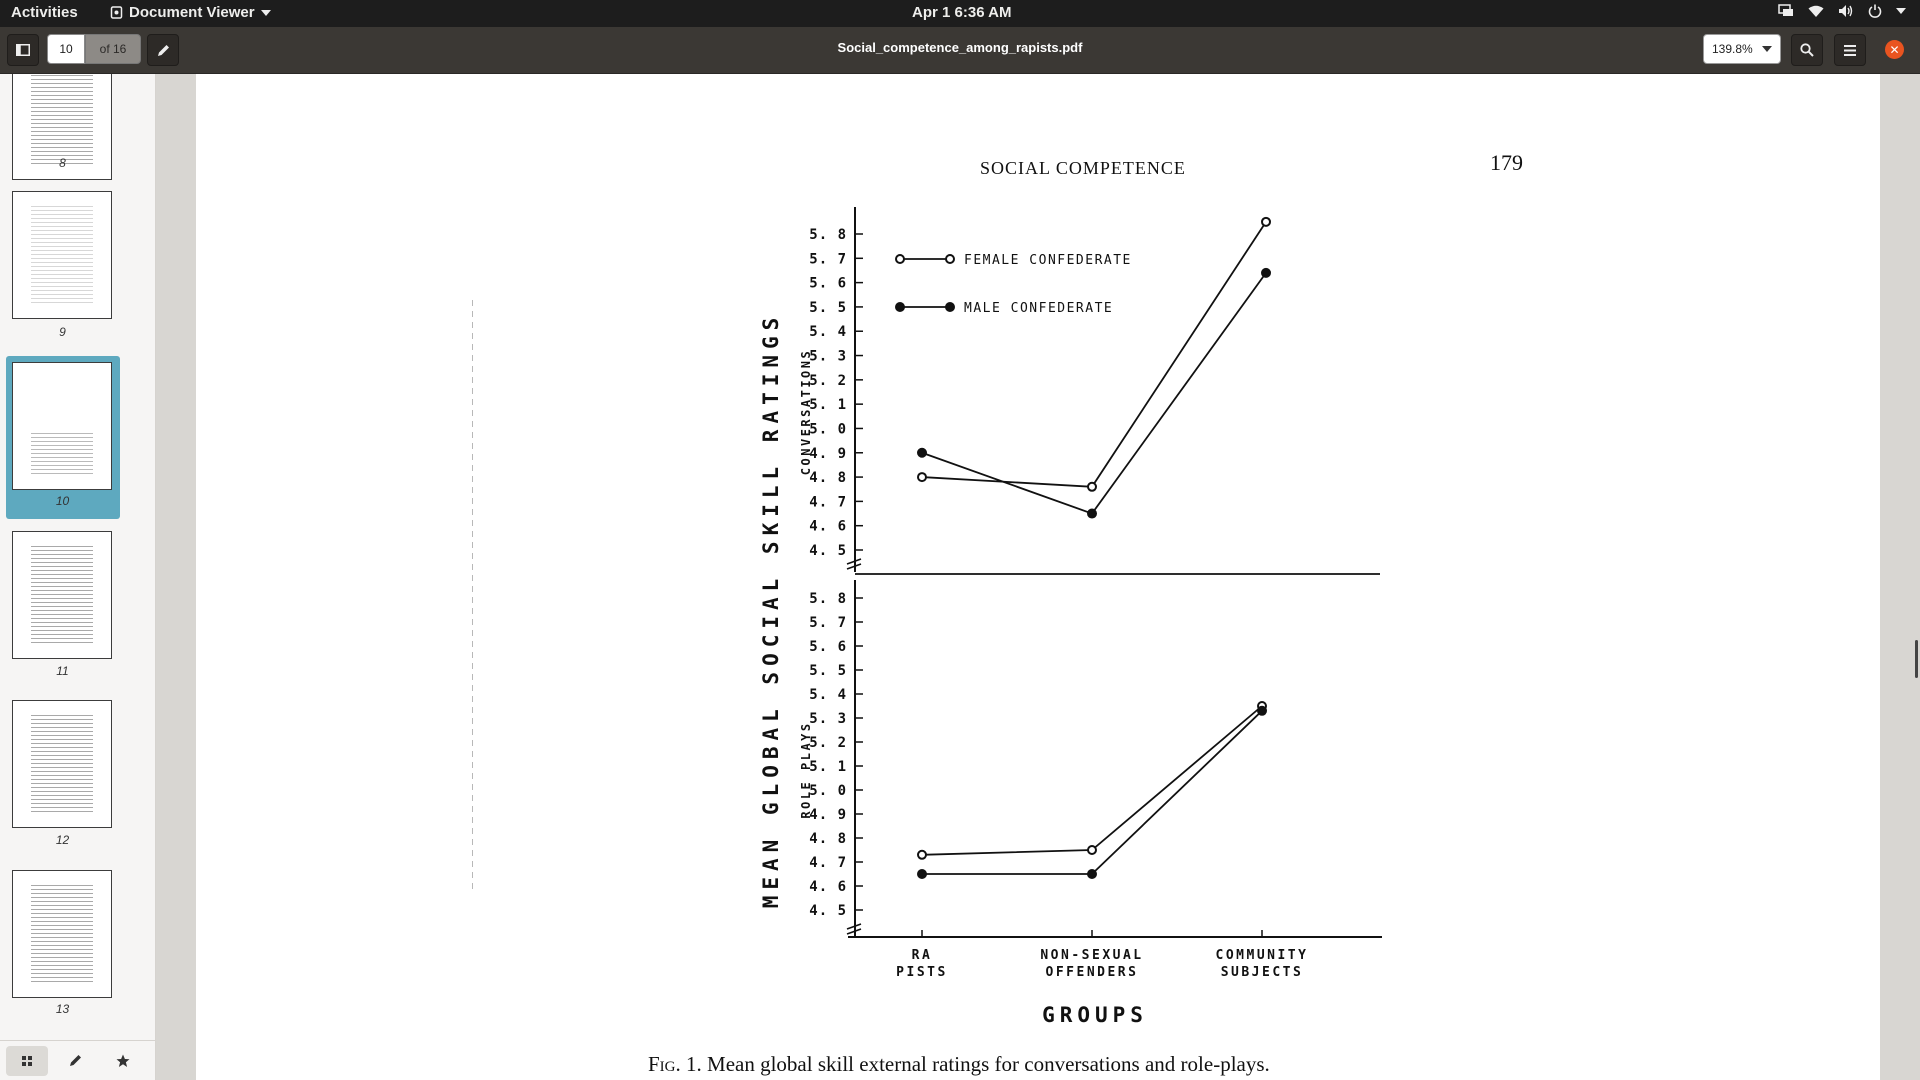  I want to click on zoom-selector: 139.8%, so click(1742, 49).